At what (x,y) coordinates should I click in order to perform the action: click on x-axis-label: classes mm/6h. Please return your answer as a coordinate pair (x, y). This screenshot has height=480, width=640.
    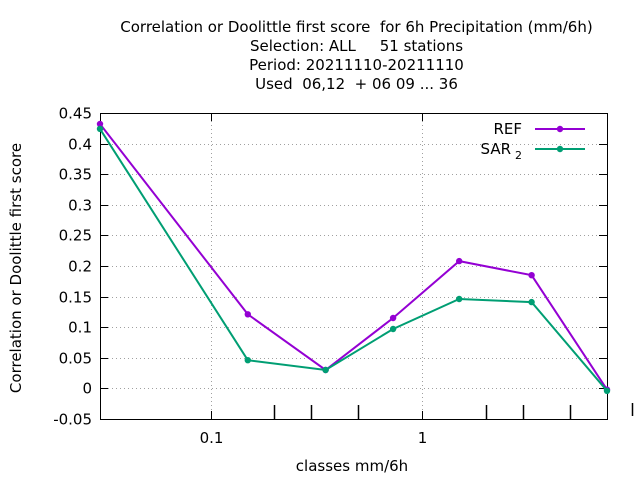
    Looking at the image, I should click on (352, 466).